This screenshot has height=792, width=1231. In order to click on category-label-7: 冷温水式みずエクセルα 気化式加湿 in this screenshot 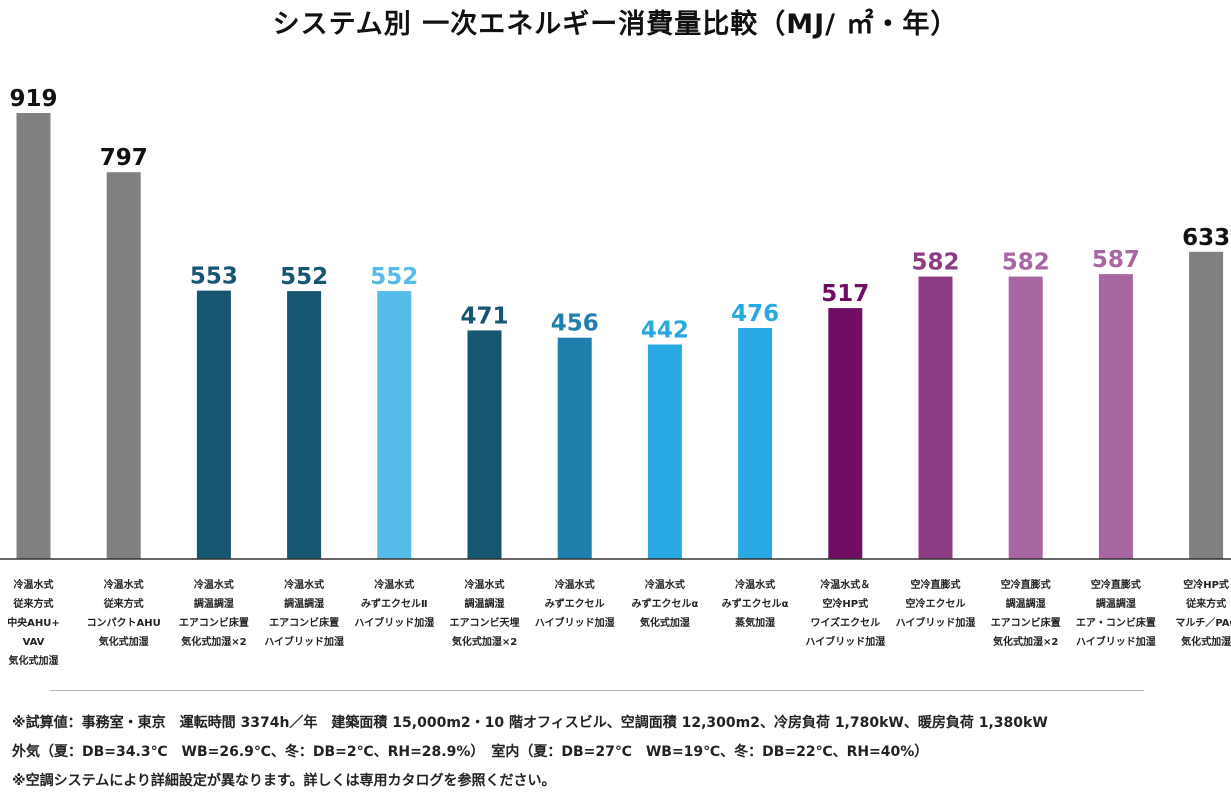, I will do `click(665, 604)`.